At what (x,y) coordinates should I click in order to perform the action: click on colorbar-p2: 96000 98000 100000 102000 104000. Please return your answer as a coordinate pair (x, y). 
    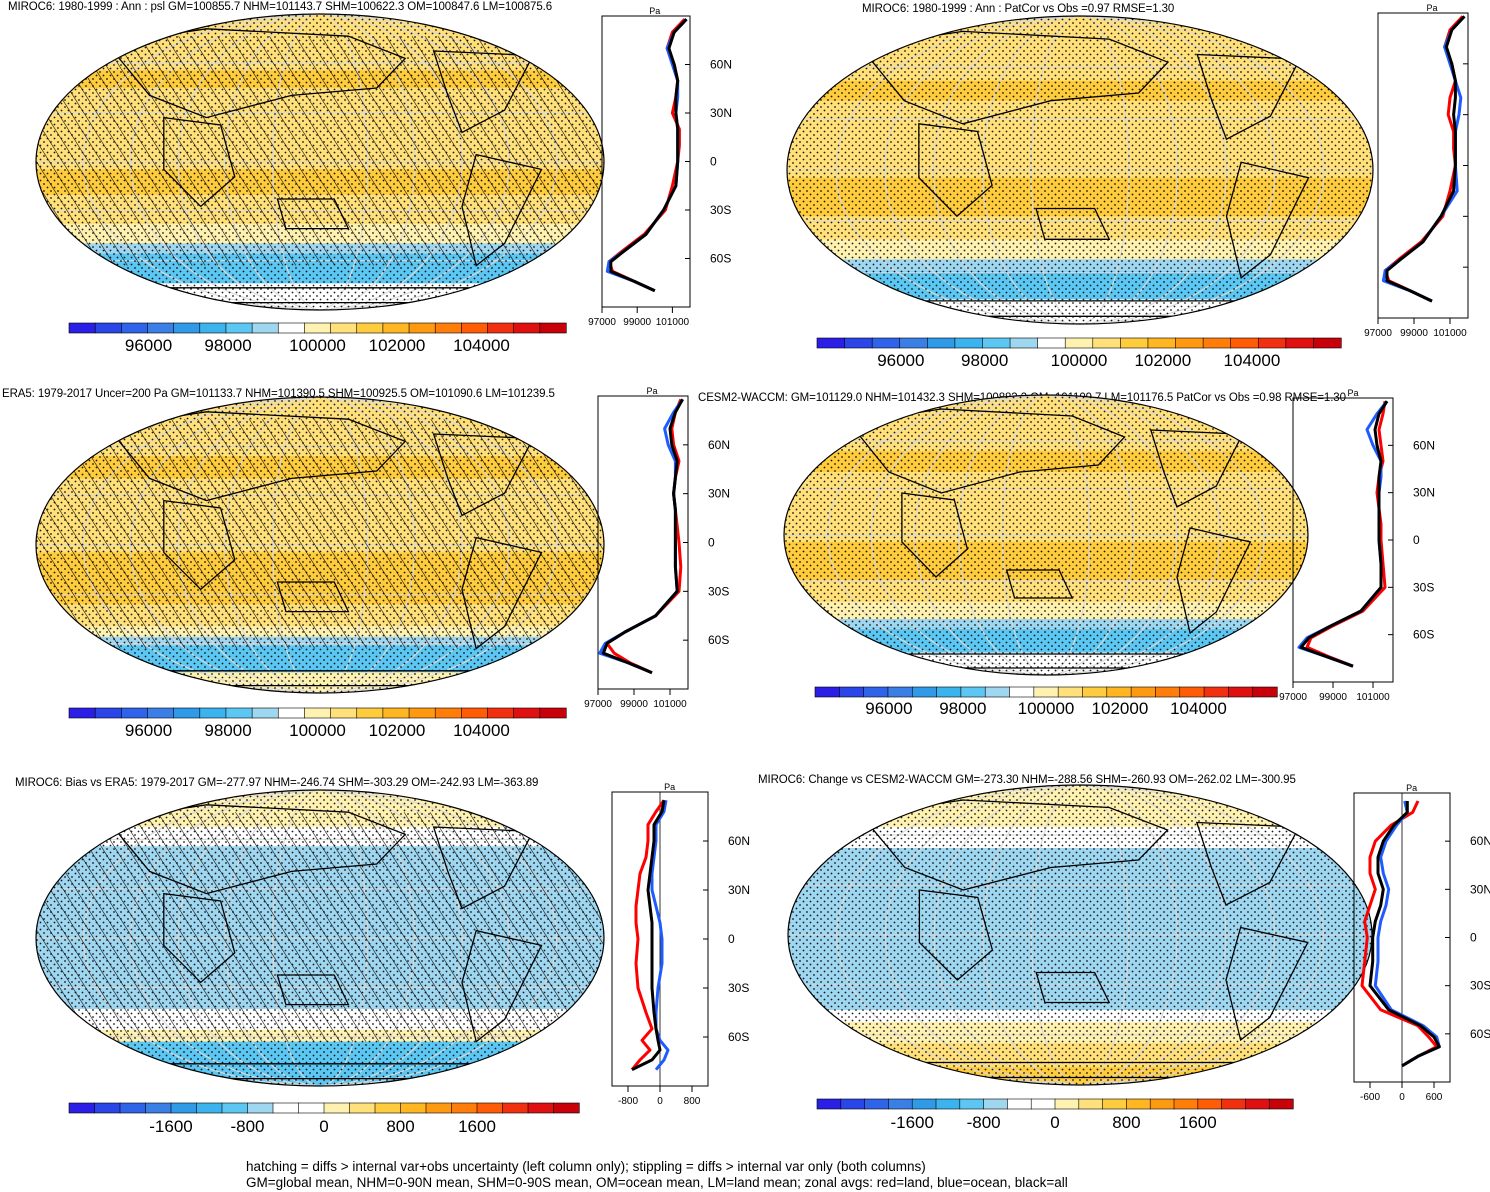
    Looking at the image, I should click on (1079, 353).